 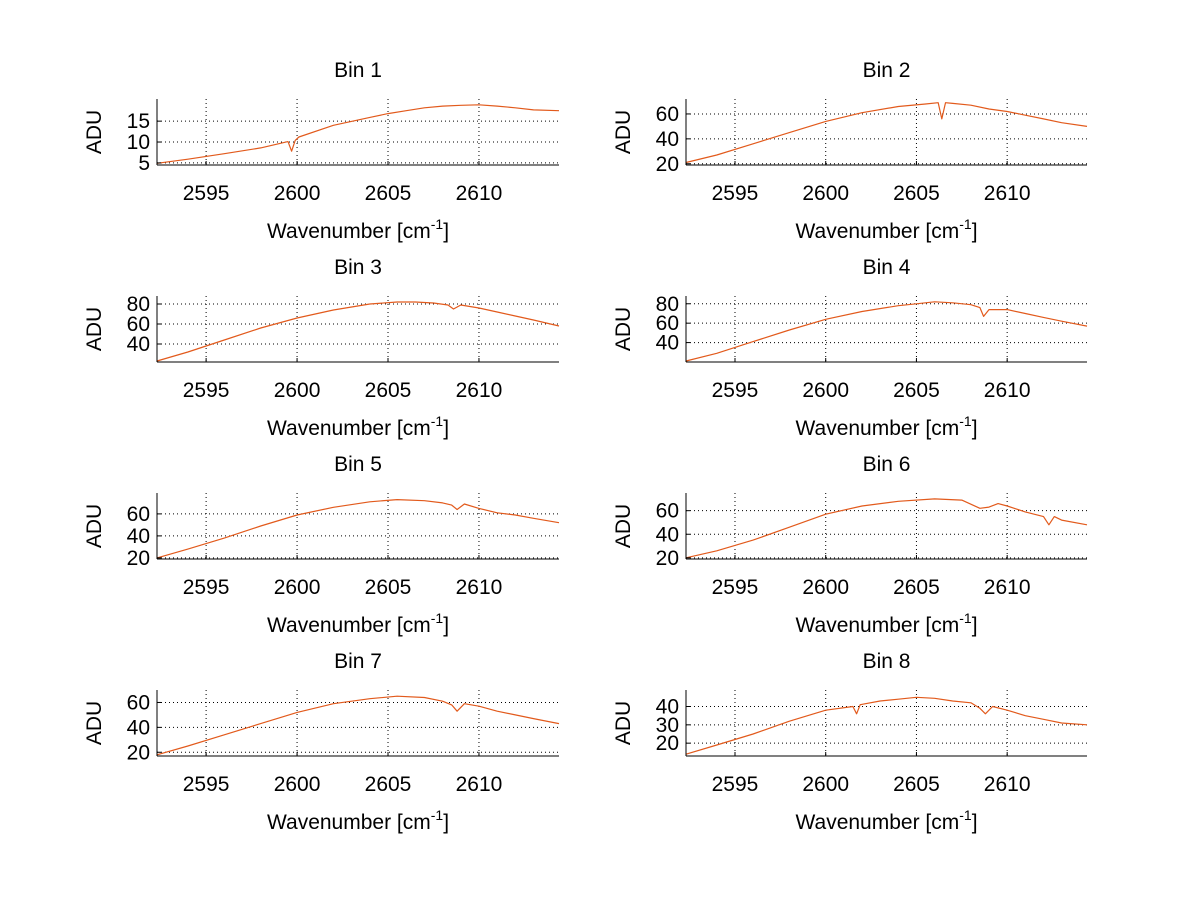 What do you see at coordinates (887, 464) in the screenshot?
I see `subplot-title: Bin 6` at bounding box center [887, 464].